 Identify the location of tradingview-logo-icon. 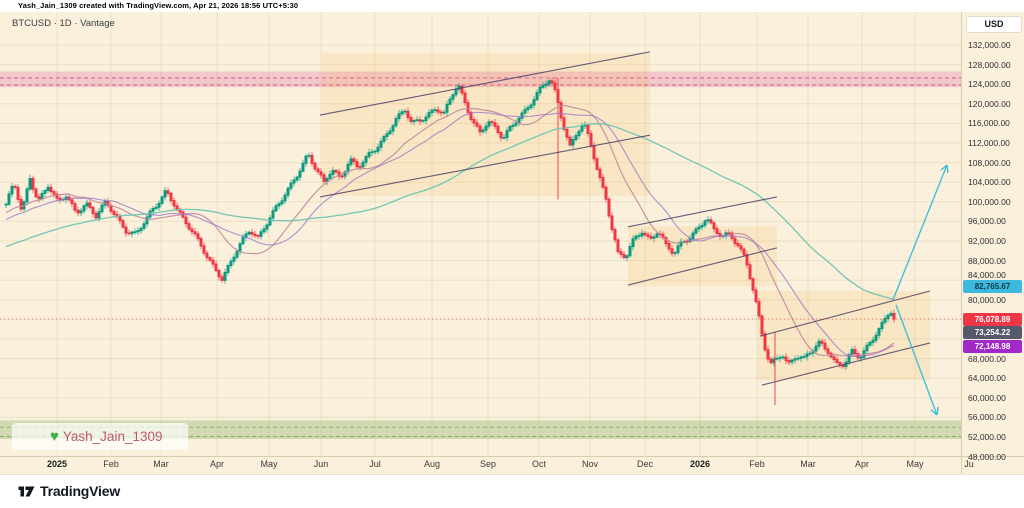
(26, 491).